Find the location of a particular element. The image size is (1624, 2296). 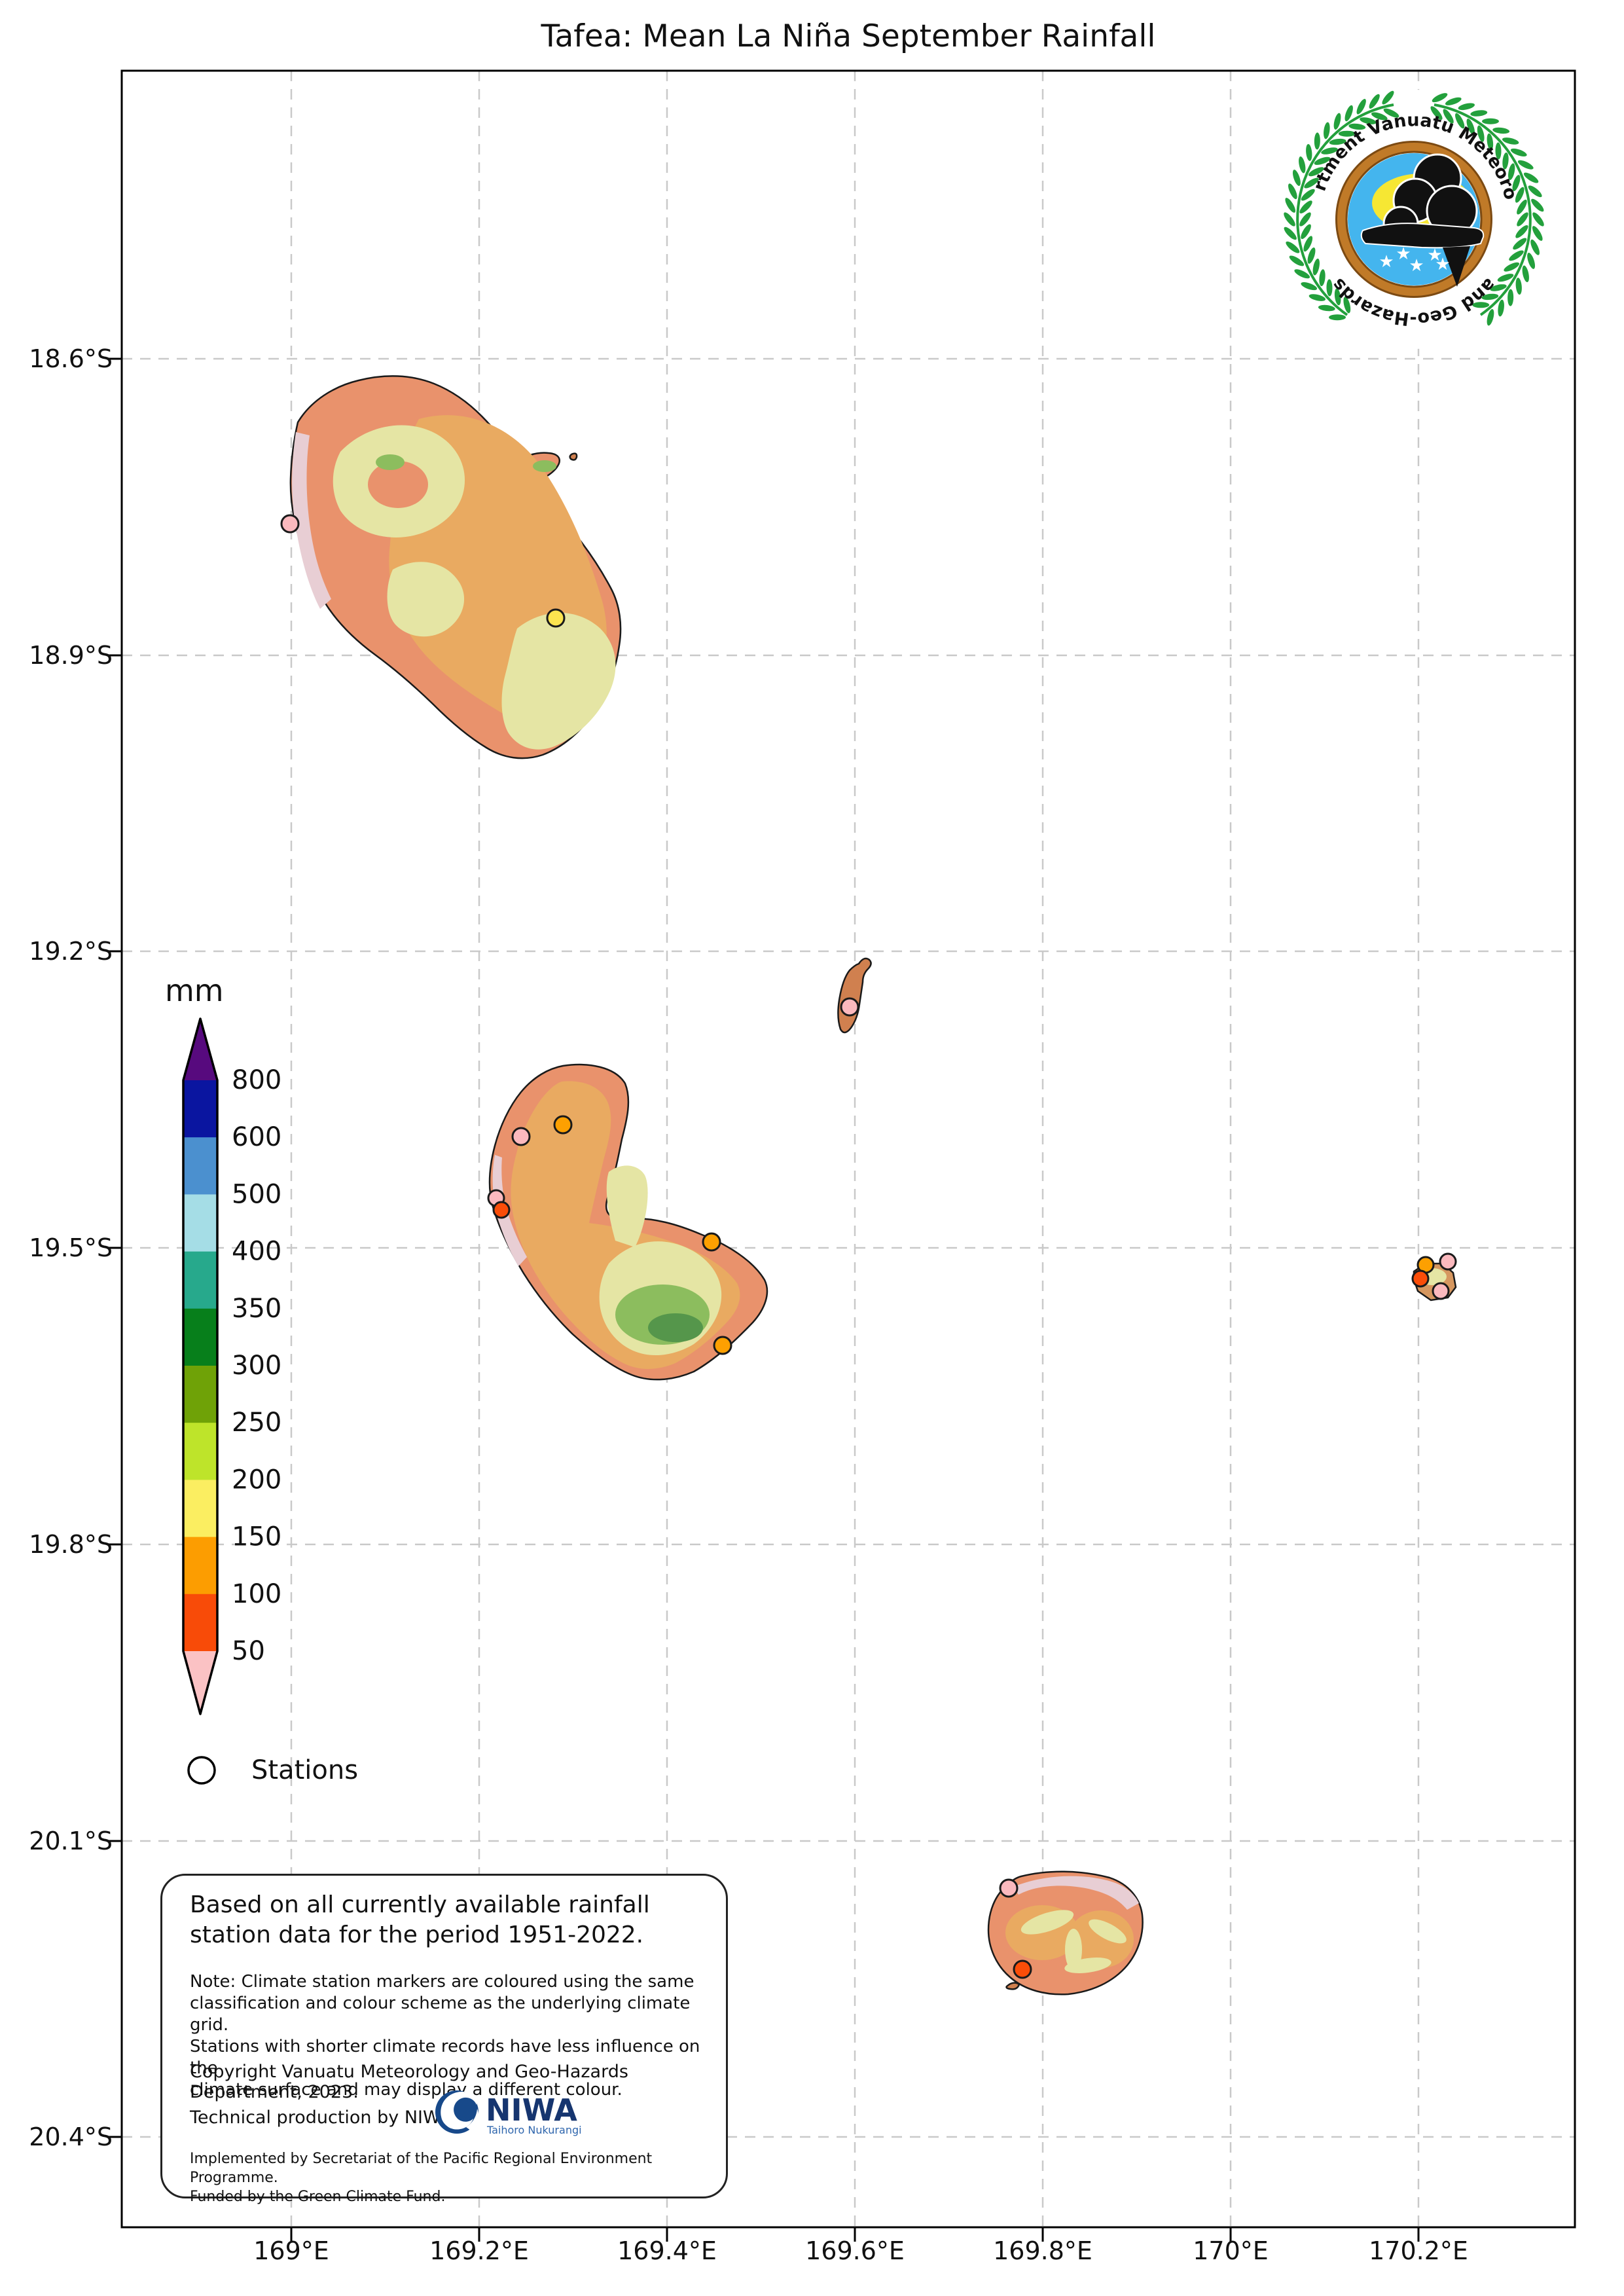

page-title: Tafea: Mean La Niña September Rainfall is located at coordinates (848, 36).